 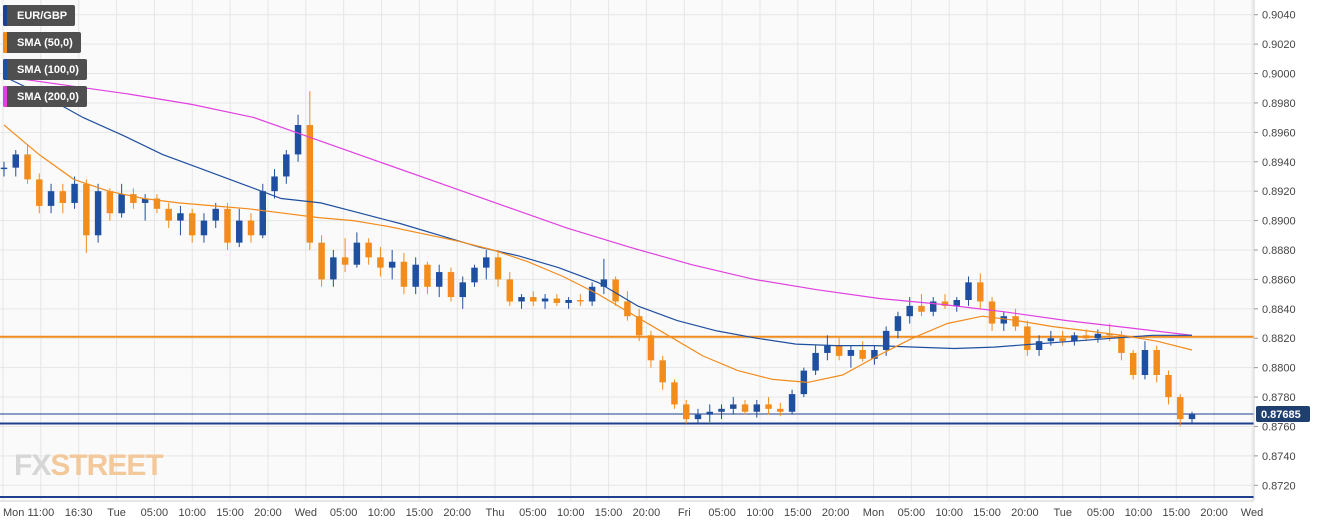 I want to click on y-tick-label: 0.8820, so click(x=1279, y=339).